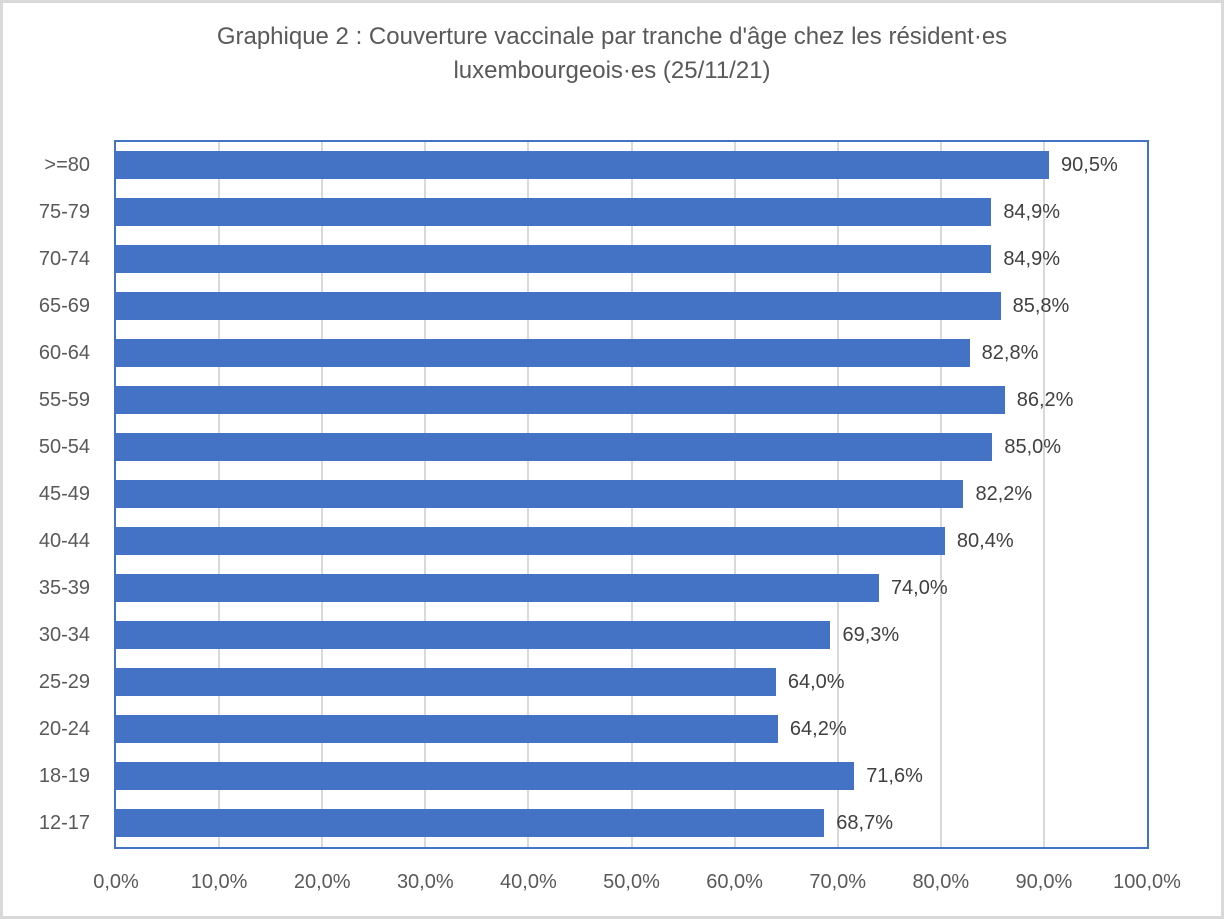 Image resolution: width=1224 pixels, height=919 pixels. What do you see at coordinates (219, 882) in the screenshot?
I see `x-tick-label: 10,0%` at bounding box center [219, 882].